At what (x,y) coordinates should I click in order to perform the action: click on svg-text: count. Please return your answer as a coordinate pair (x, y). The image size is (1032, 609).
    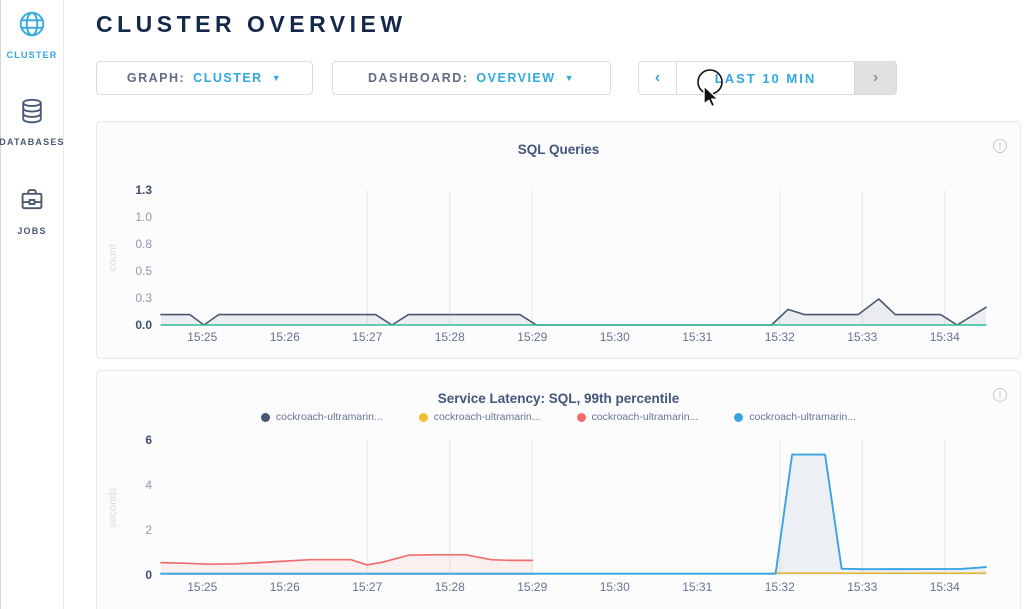
    Looking at the image, I should click on (113, 257).